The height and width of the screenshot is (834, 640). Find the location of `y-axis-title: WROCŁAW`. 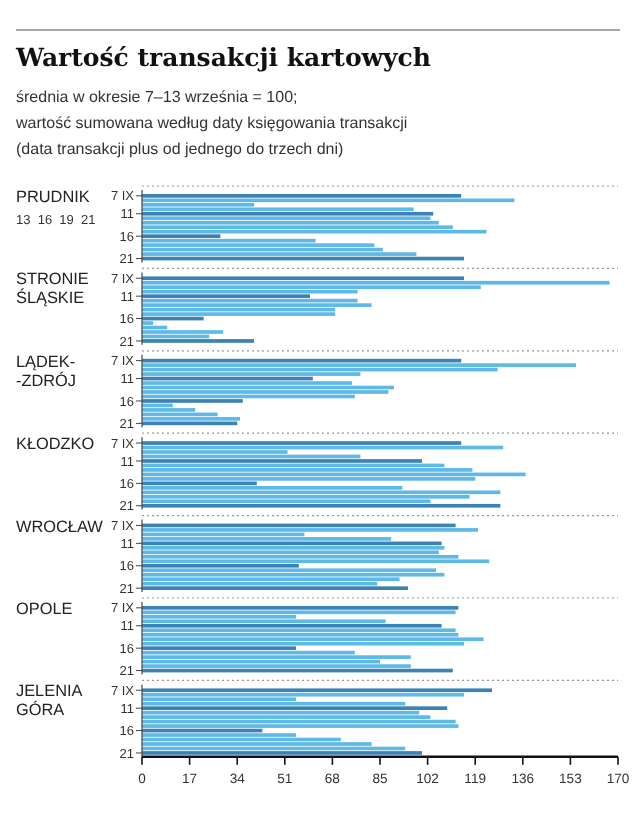

y-axis-title: WROCŁAW is located at coordinates (60, 526).